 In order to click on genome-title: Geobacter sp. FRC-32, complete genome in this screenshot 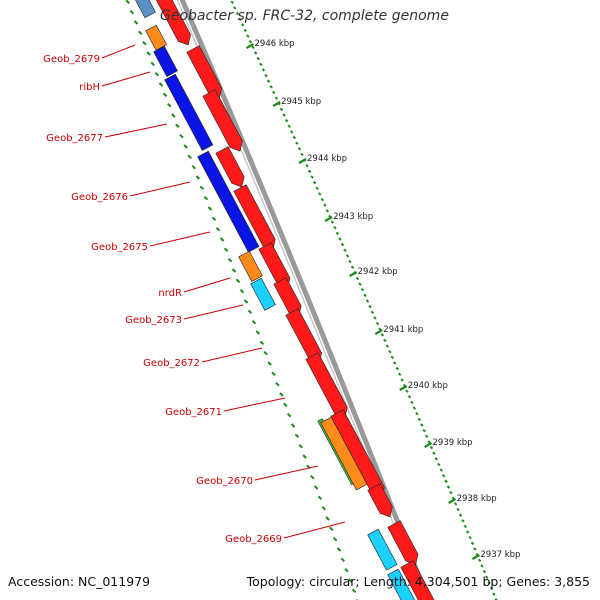, I will do `click(304, 16)`.